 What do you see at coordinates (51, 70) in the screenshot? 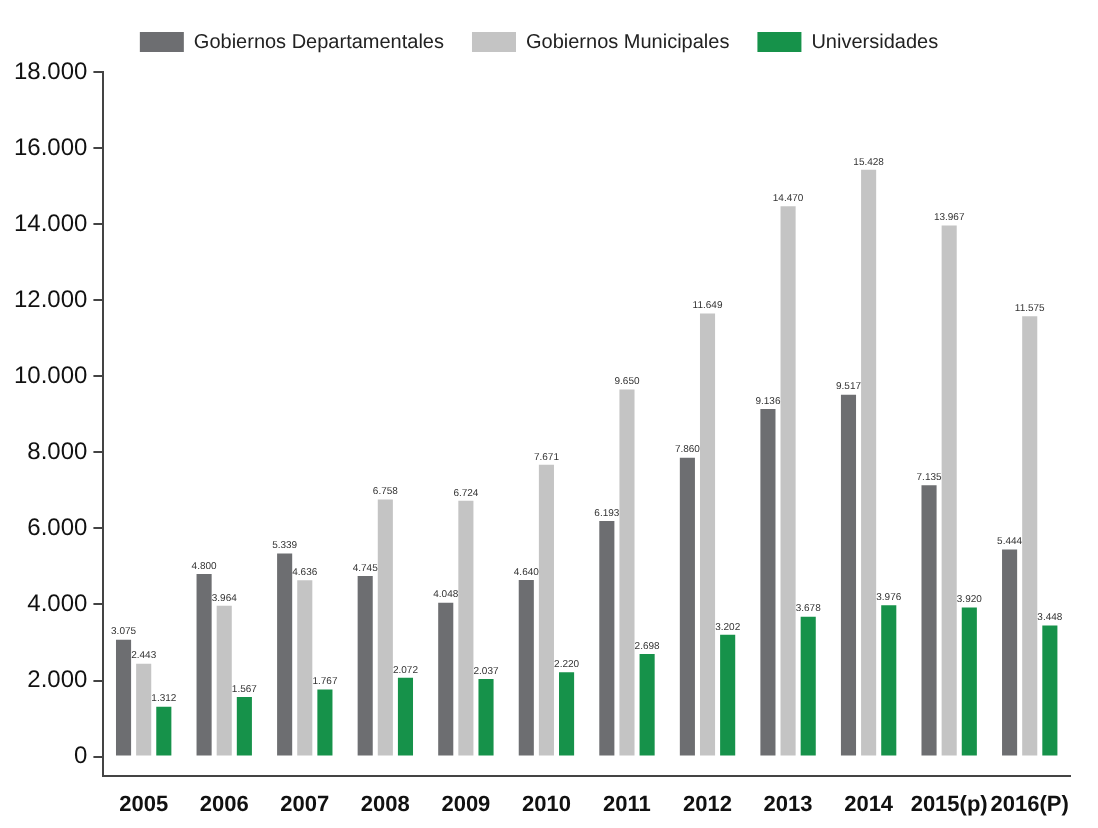
I see `y-tick-label: 18.000` at bounding box center [51, 70].